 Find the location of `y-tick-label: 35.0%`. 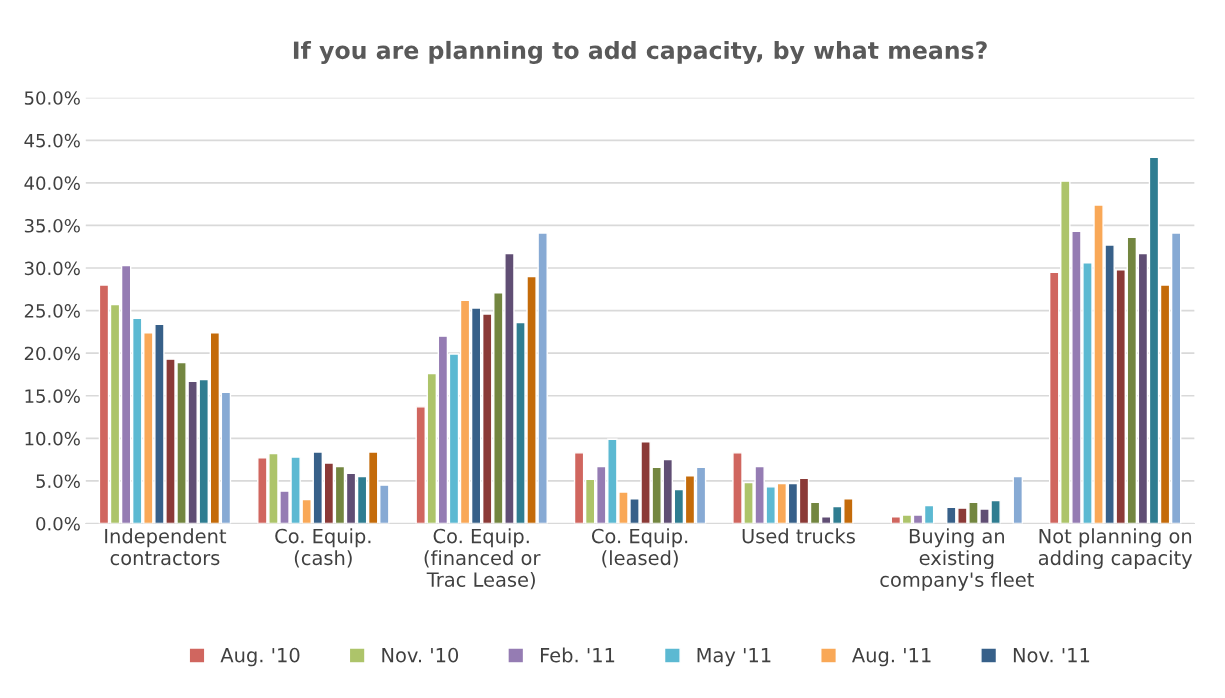

y-tick-label: 35.0% is located at coordinates (52, 225).